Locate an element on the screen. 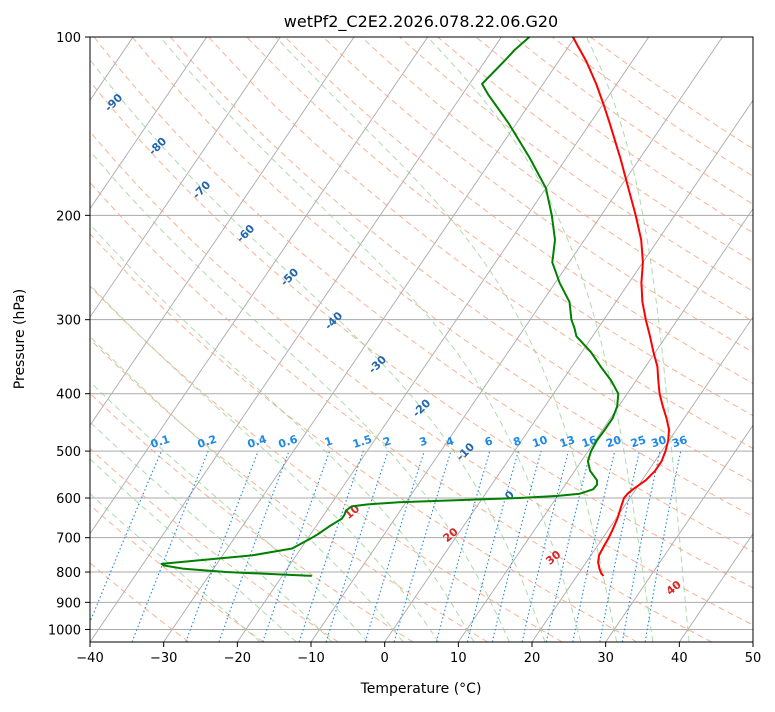 Image resolution: width=775 pixels, height=712 pixels. y-tick-label: 700 is located at coordinates (68, 539).